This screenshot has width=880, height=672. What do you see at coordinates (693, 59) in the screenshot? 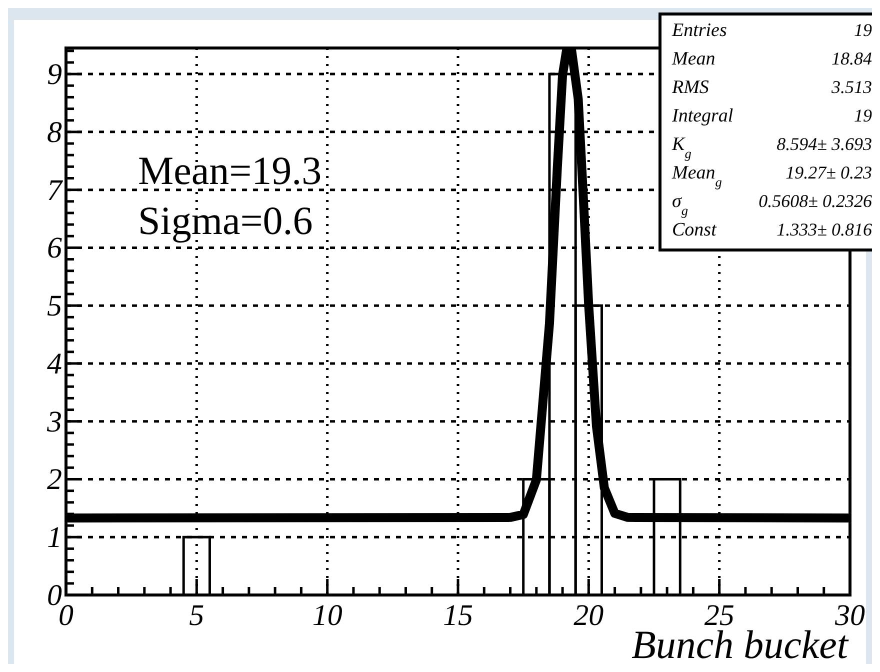
I see `annotation: Mean` at bounding box center [693, 59].